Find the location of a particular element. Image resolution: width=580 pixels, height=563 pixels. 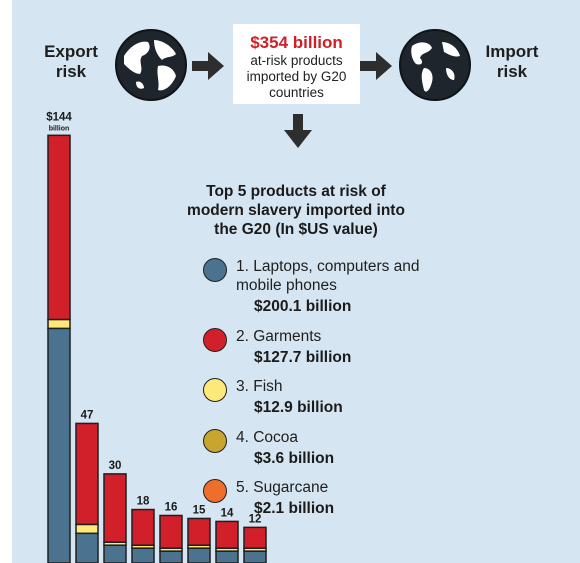

bar-value-label: 47 is located at coordinates (87, 415).